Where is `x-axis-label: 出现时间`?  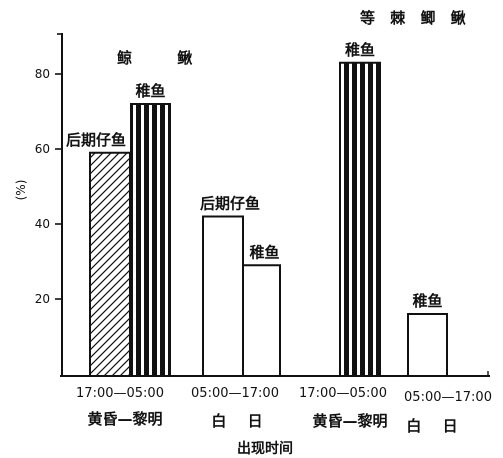 x-axis-label: 出现时间 is located at coordinates (265, 448).